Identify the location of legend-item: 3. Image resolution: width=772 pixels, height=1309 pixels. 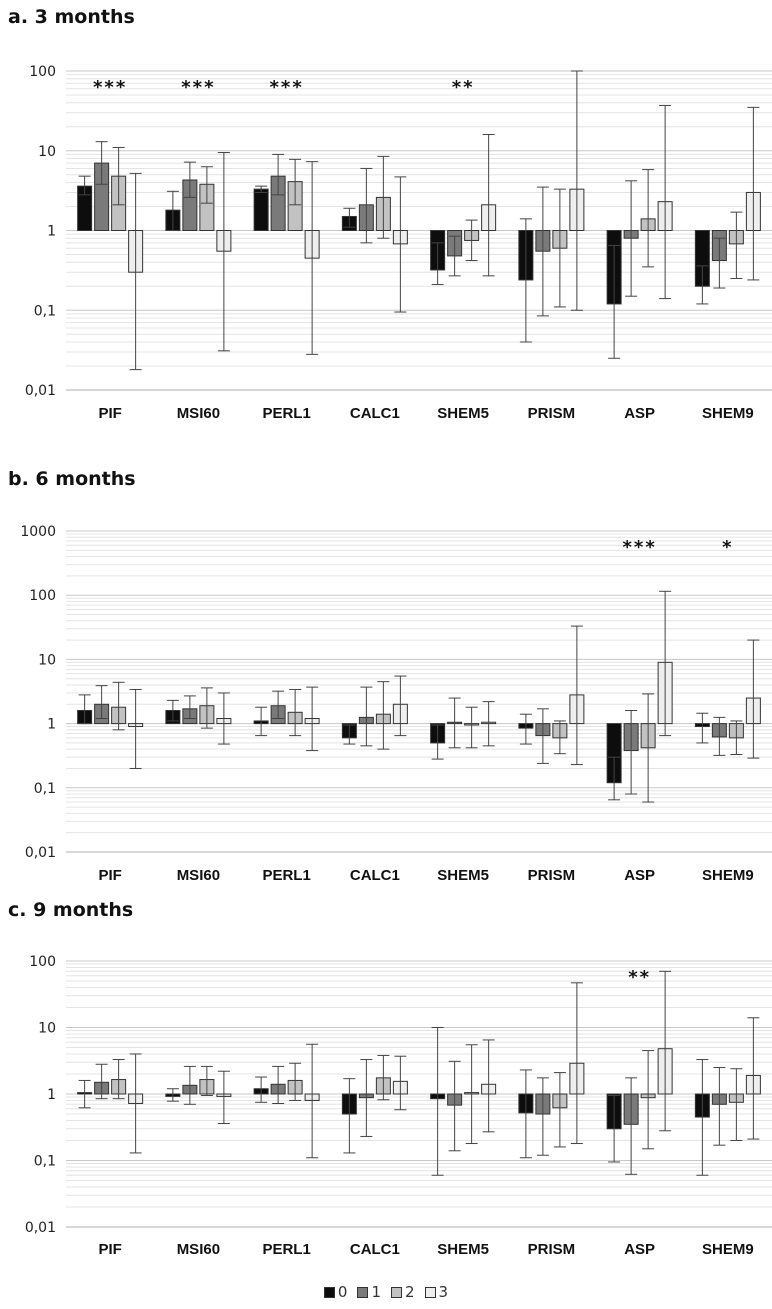
(436, 1292).